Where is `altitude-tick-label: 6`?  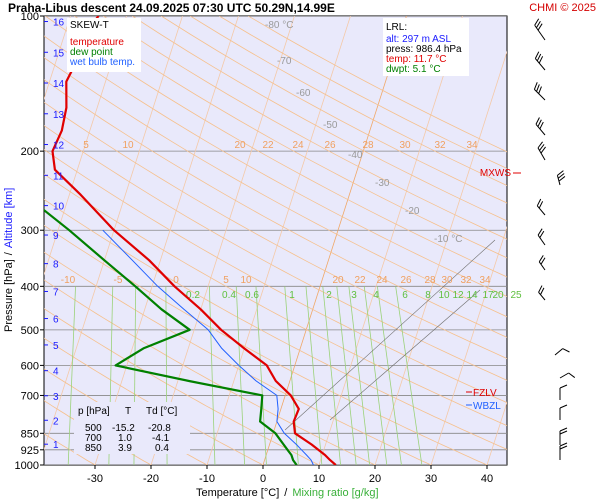 altitude-tick-label: 6 is located at coordinates (56, 320).